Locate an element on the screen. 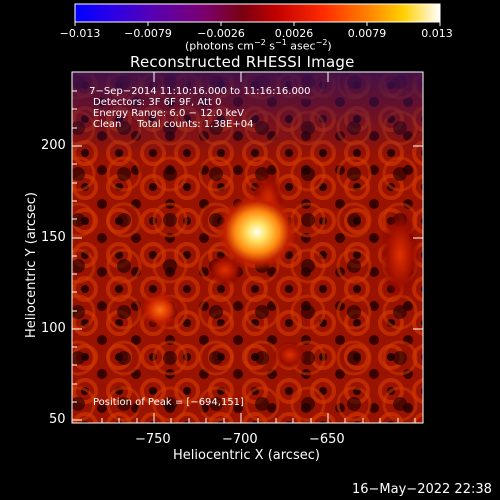 This screenshot has height=500, width=500. colorbar-ticks is located at coordinates (257, 24).